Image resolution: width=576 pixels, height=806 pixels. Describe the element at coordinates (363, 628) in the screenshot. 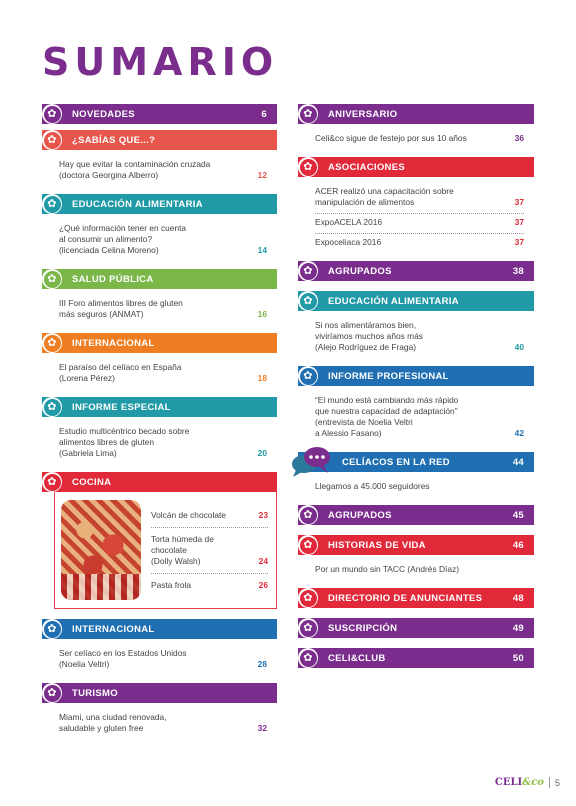

I see `section-title: SUSCRIPCIÓN` at that location.